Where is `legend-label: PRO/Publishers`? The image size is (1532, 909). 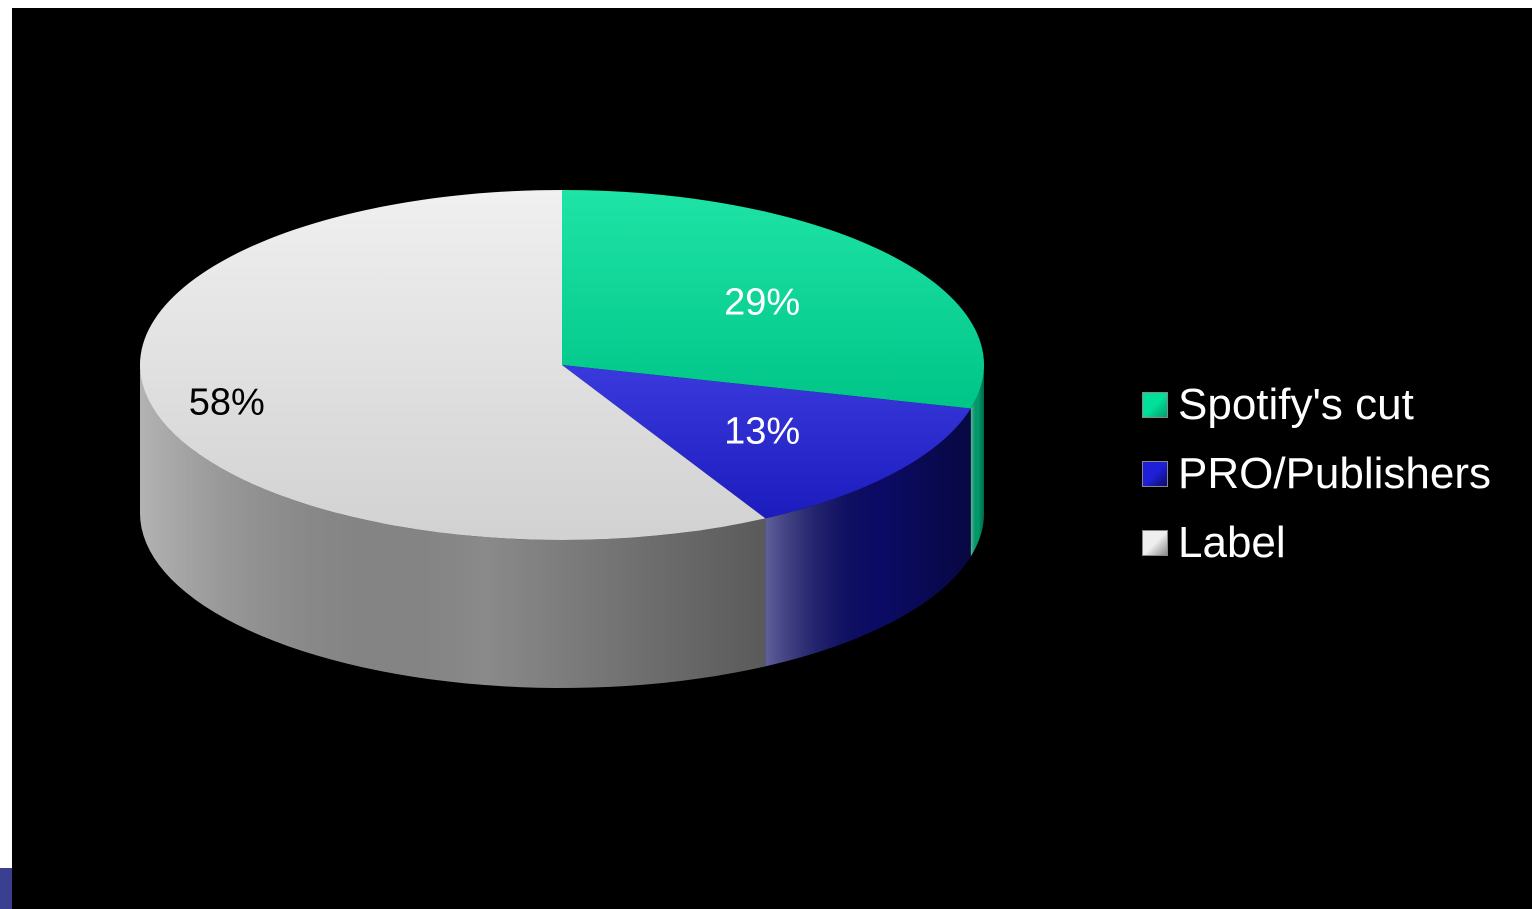 legend-label: PRO/Publishers is located at coordinates (1335, 473).